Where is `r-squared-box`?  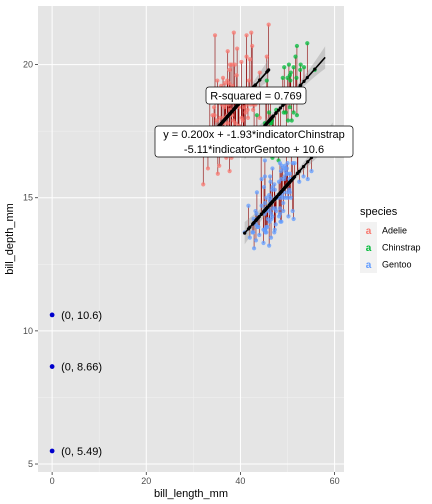
r-squared-box is located at coordinates (256, 95).